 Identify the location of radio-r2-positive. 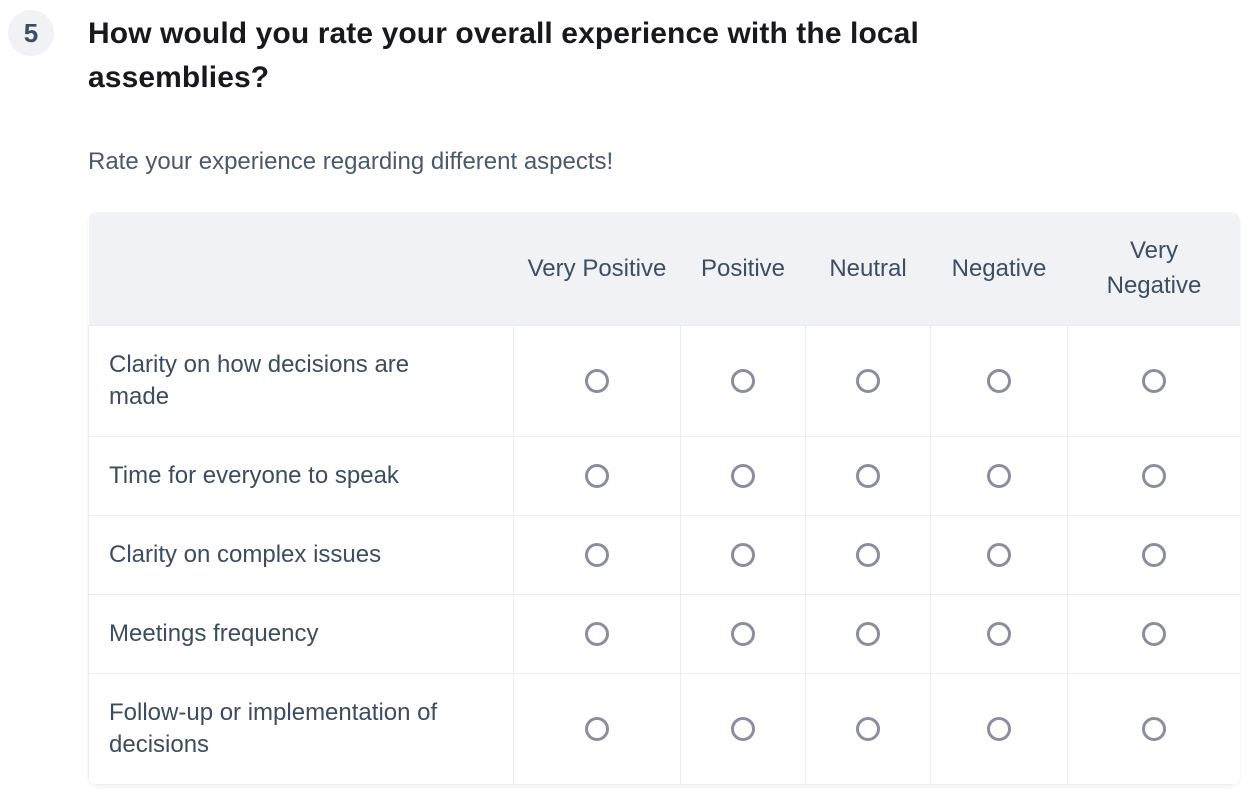
(743, 555).